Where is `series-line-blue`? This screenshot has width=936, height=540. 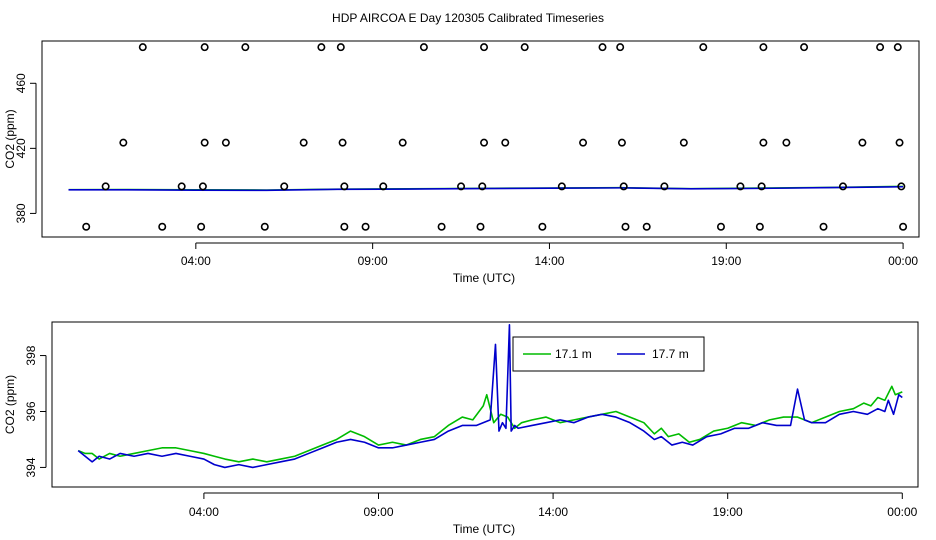 series-line-blue is located at coordinates (486, 188).